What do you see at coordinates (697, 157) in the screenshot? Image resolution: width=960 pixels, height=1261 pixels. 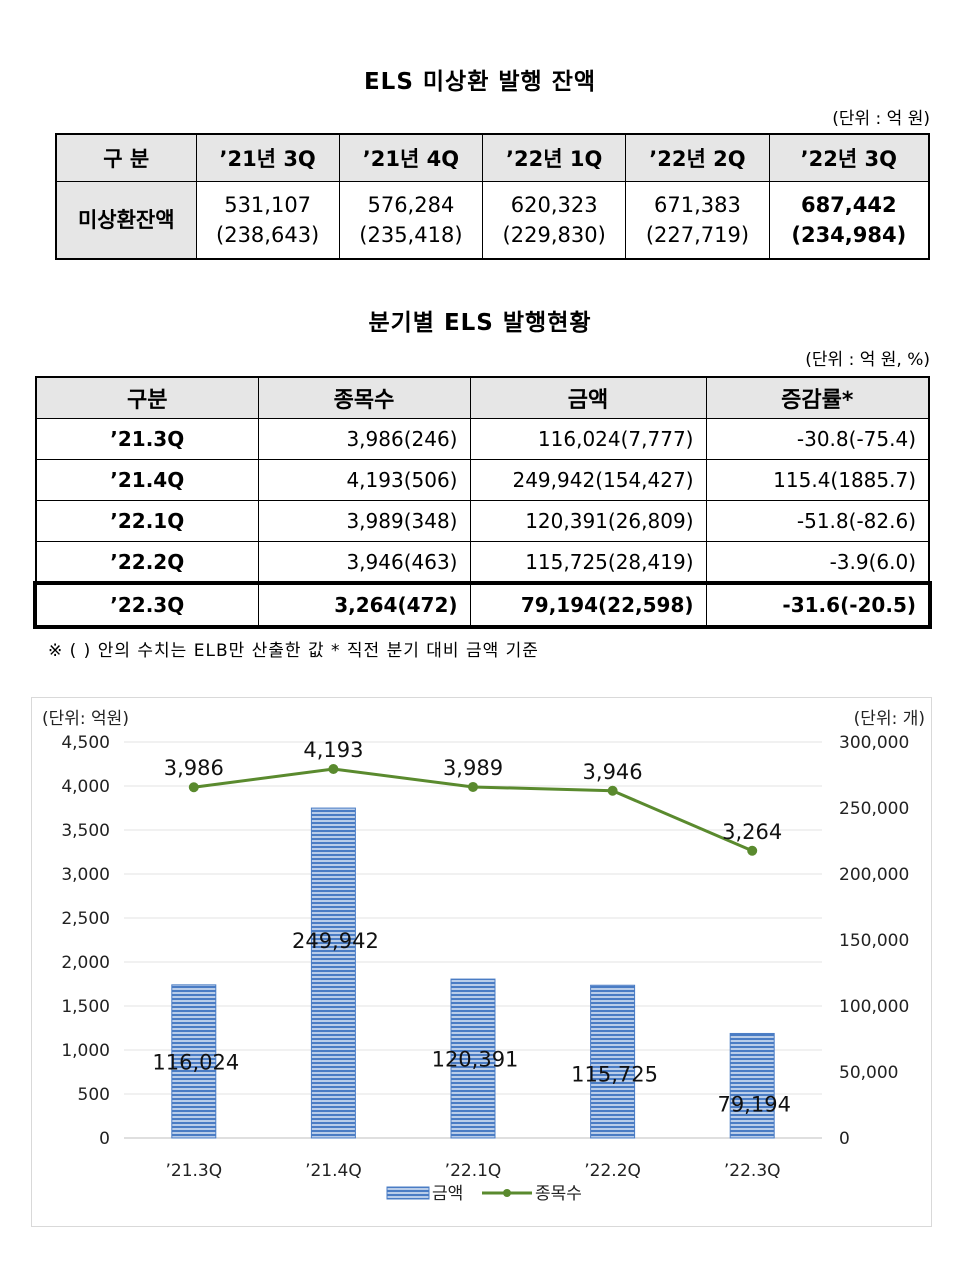 I see `table1-header: ’22년 2Q` at bounding box center [697, 157].